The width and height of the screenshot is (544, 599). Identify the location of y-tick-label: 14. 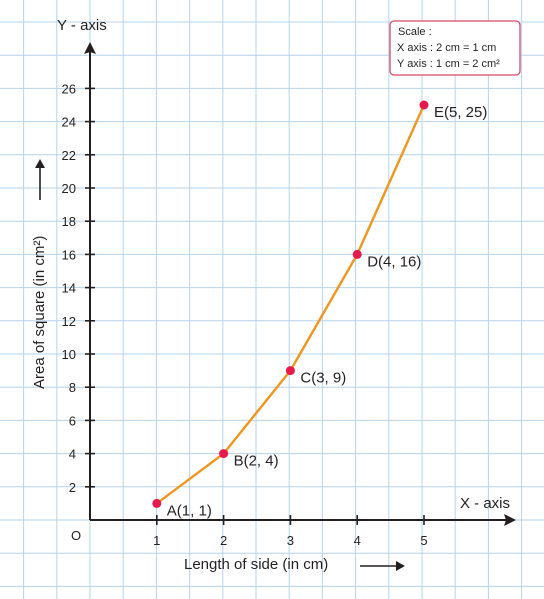
(69, 288).